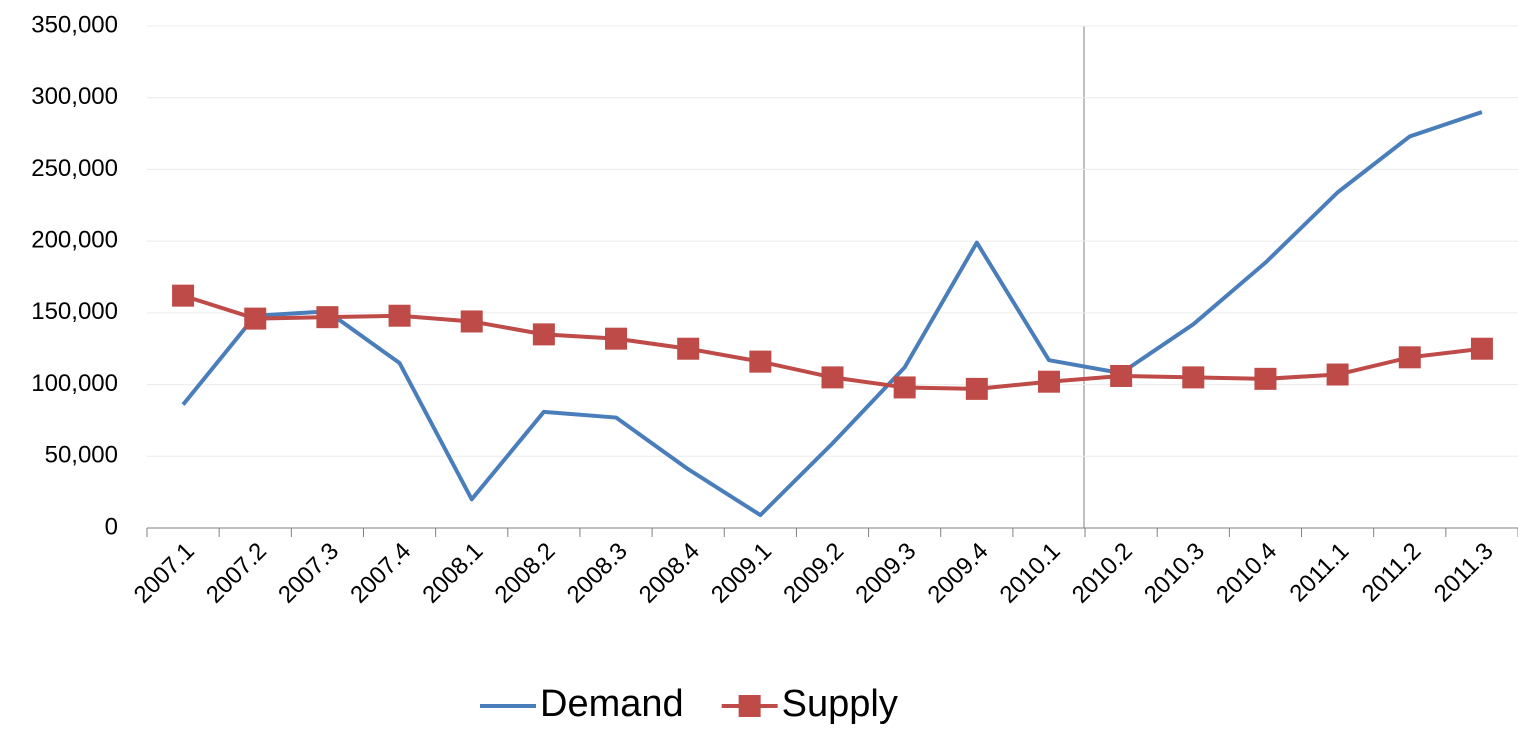 The width and height of the screenshot is (1518, 735). What do you see at coordinates (308, 573) in the screenshot?
I see `x-tick-label: 2007.3` at bounding box center [308, 573].